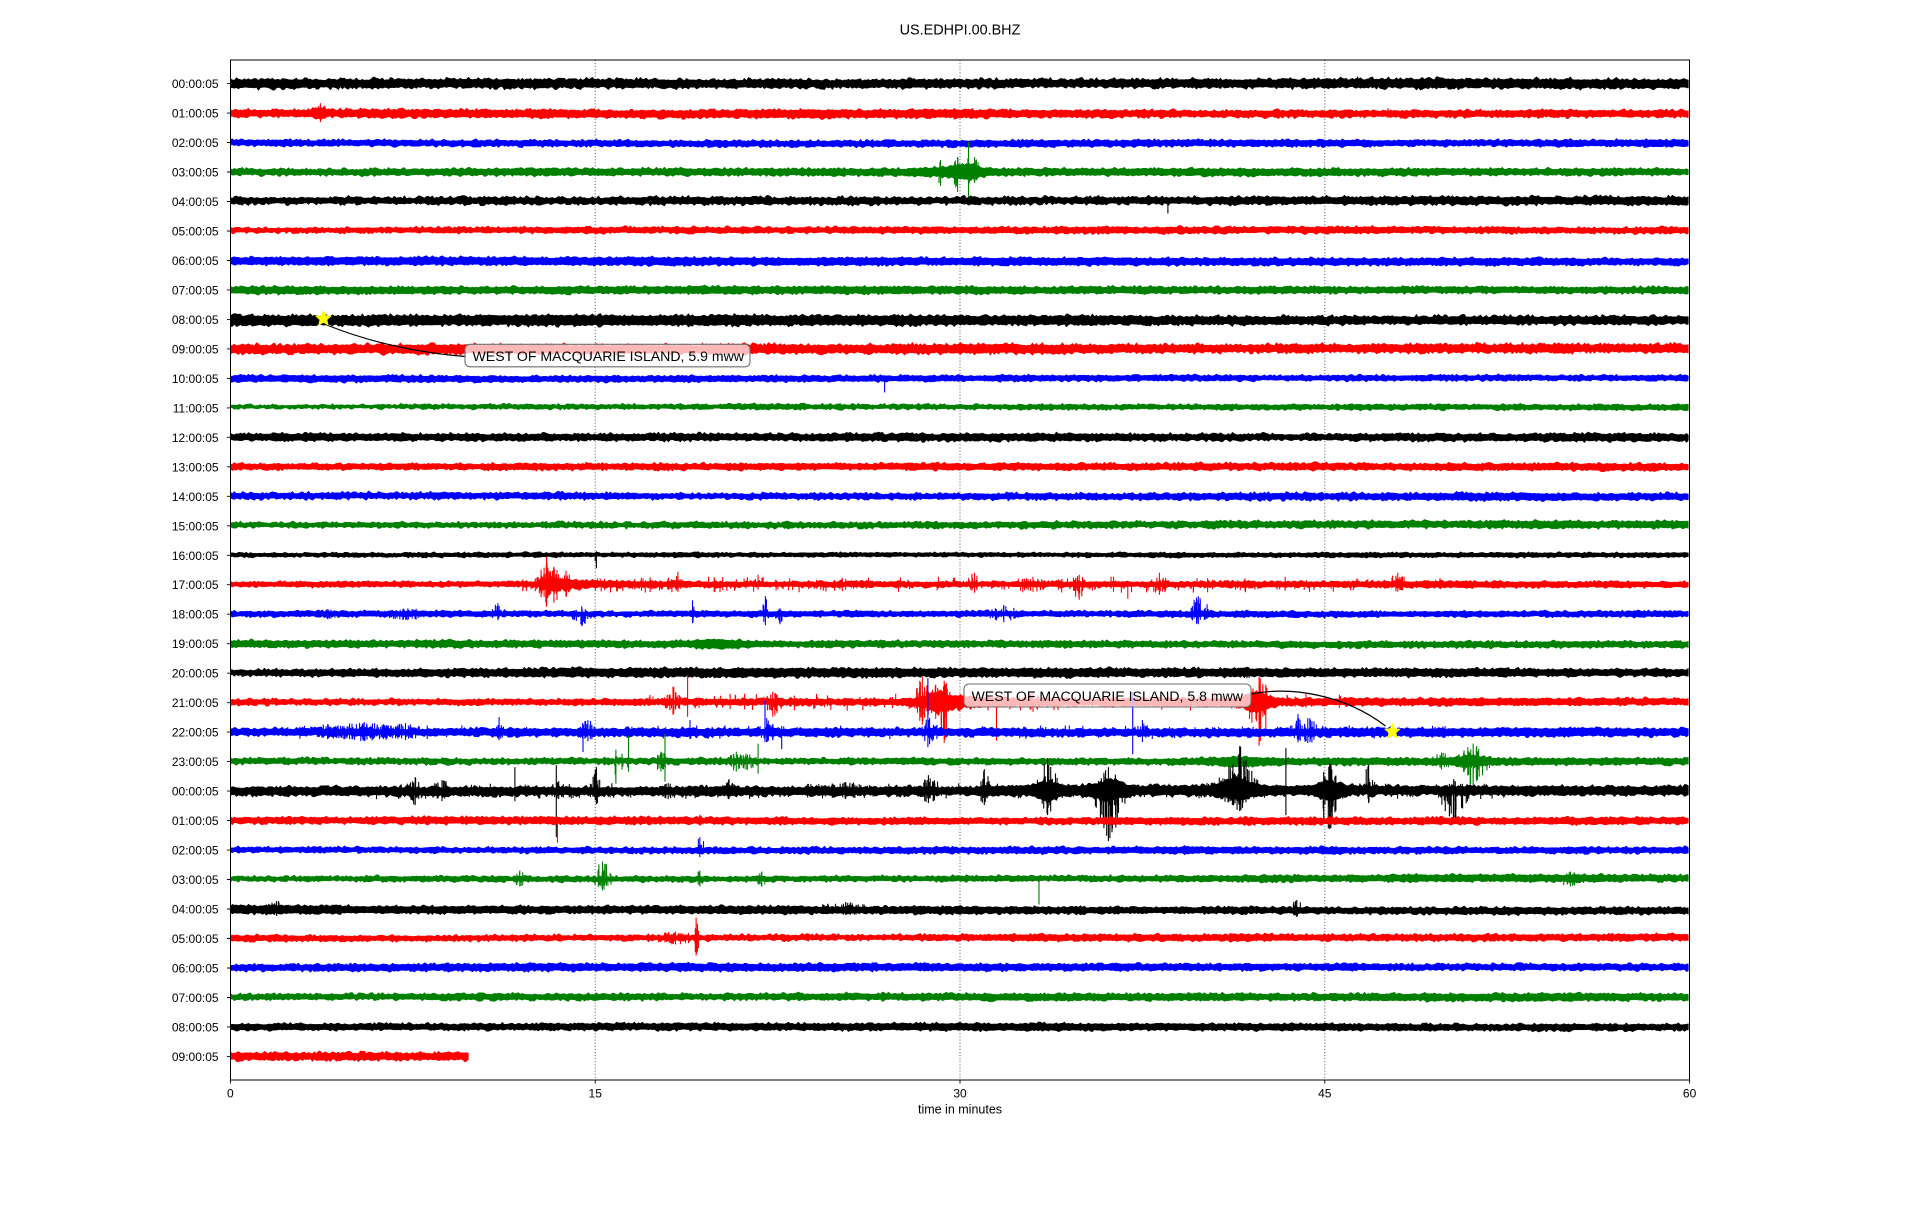 This screenshot has width=1920, height=1205. I want to click on svg-text: 19:00:05, so click(195, 644).